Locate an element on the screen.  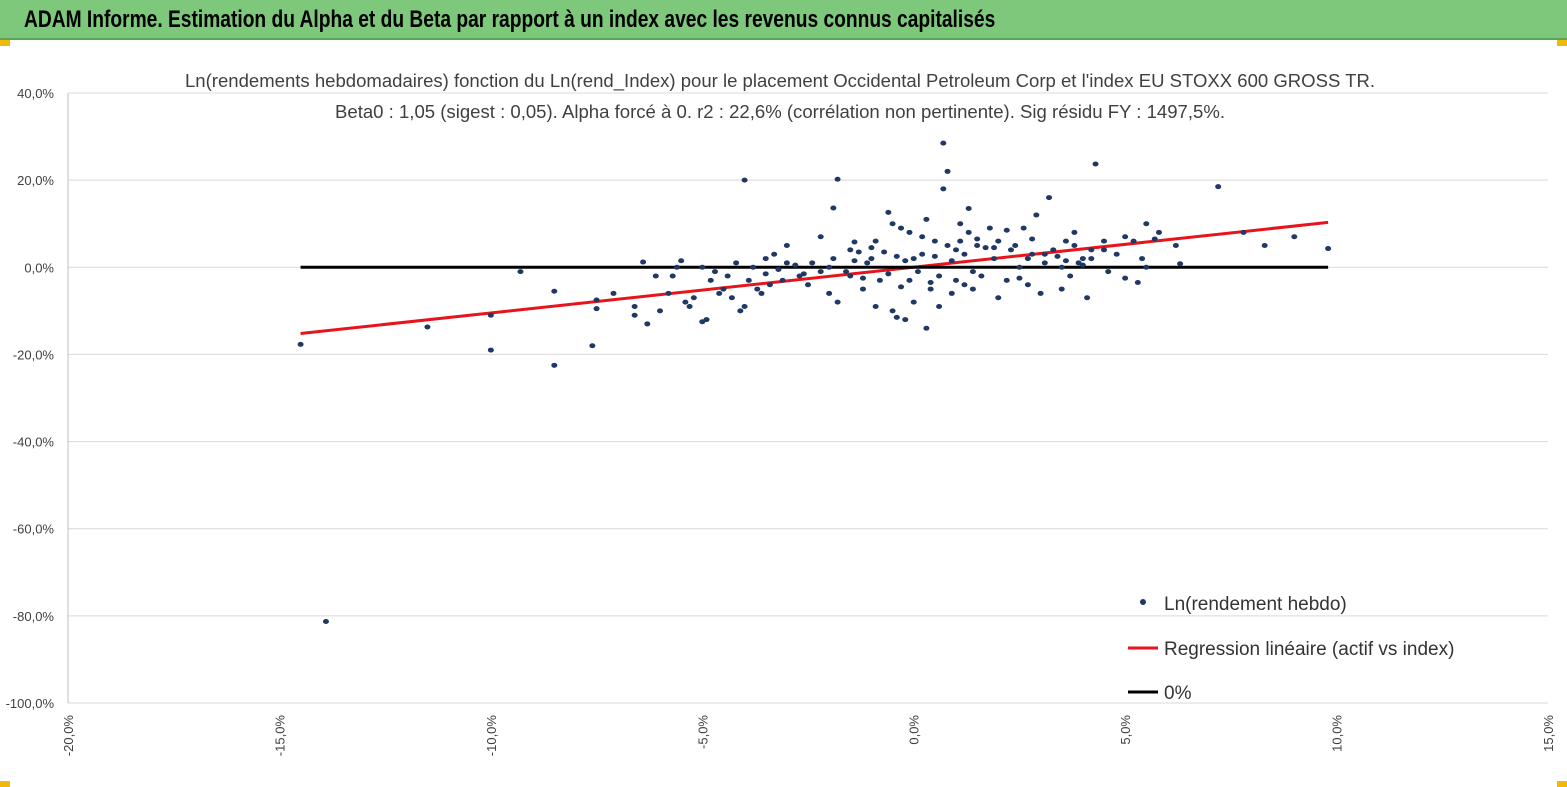
legend-marker-points is located at coordinates (1143, 602).